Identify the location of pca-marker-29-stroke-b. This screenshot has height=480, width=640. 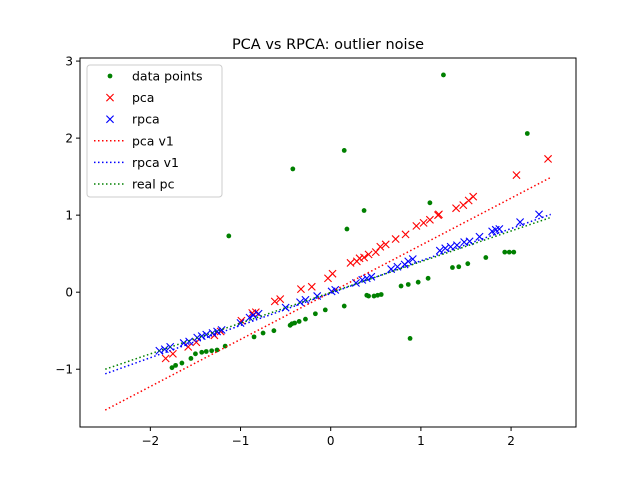
(438, 214).